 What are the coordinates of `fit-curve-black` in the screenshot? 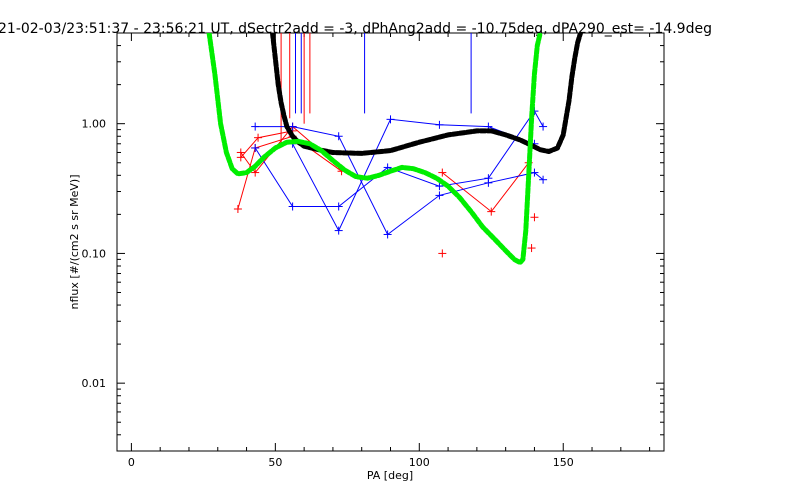 It's located at (426, 94).